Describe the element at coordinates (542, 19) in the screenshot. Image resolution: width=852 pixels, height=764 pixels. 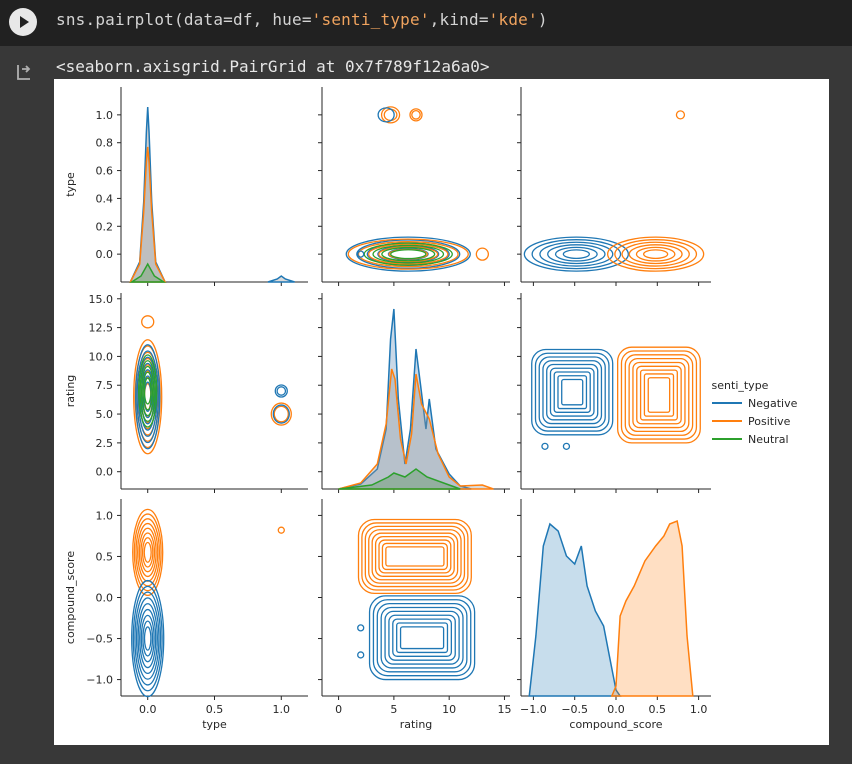
I see `code-suffix: )` at that location.